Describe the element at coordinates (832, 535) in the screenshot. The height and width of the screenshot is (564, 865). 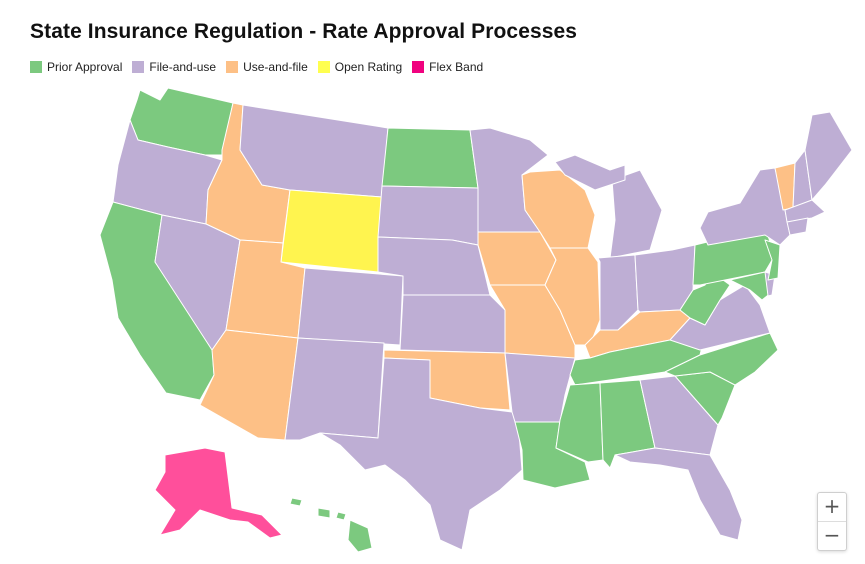
I see `zoom-out-button: −` at that location.